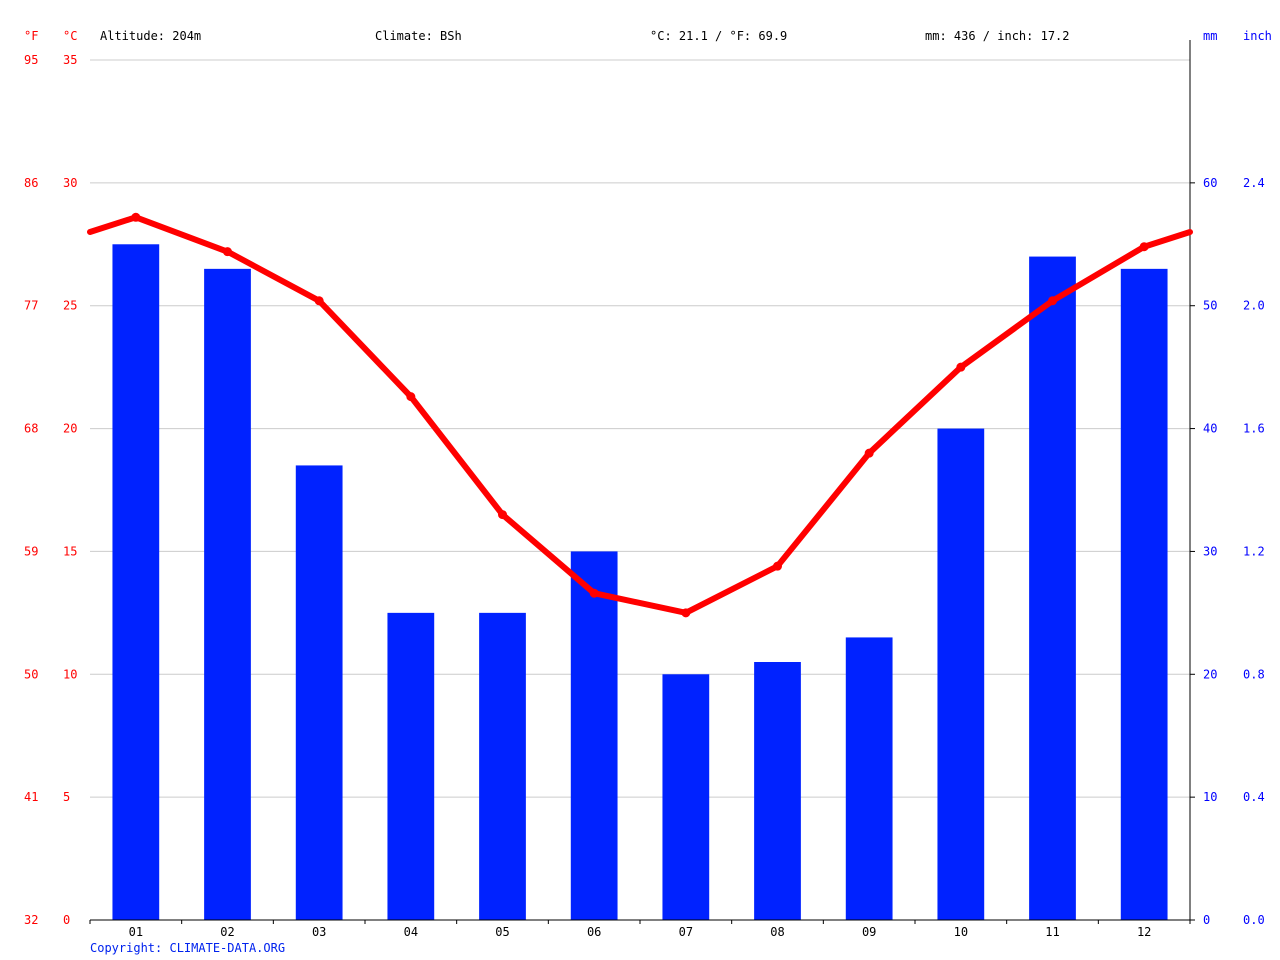 Image resolution: width=1280 pixels, height=960 pixels. Describe the element at coordinates (1210, 797) in the screenshot. I see `mm-tick-label: 10` at that location.